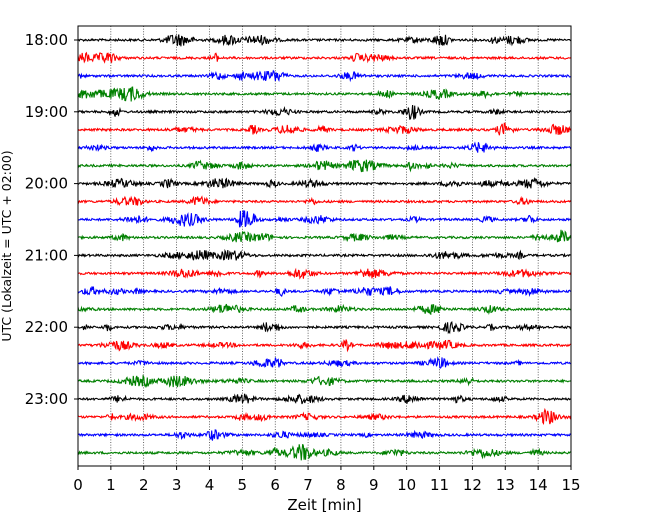  I want to click on y-axis-label: UTC (Lokalzeit = UTC + 02:00), so click(7, 245).